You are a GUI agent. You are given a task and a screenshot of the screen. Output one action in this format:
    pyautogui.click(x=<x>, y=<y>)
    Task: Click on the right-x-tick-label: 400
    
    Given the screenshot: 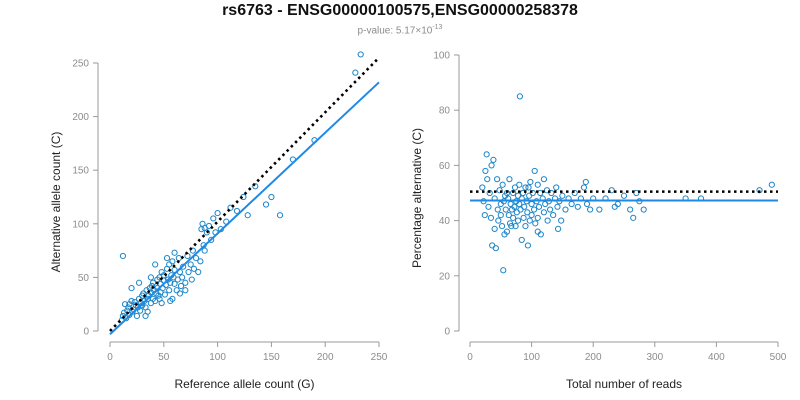 What is the action you would take?
    pyautogui.click(x=716, y=357)
    